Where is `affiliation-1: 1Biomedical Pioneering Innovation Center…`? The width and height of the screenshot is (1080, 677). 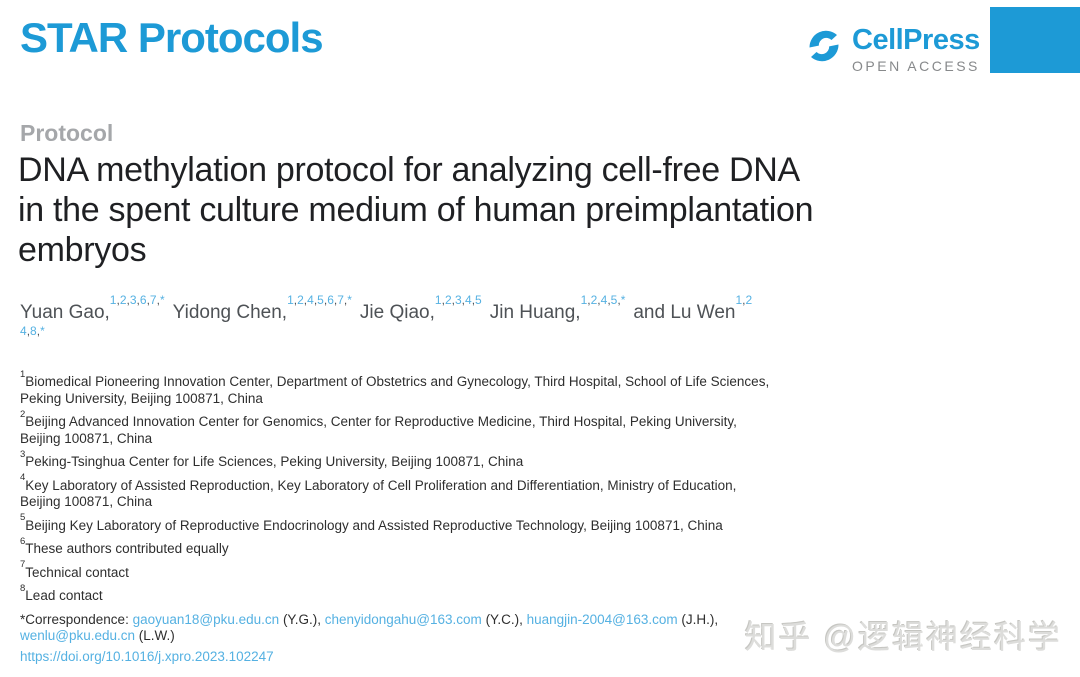
affiliation-1: 1Biomedical Pioneering Innovation Center… is located at coordinates (395, 387).